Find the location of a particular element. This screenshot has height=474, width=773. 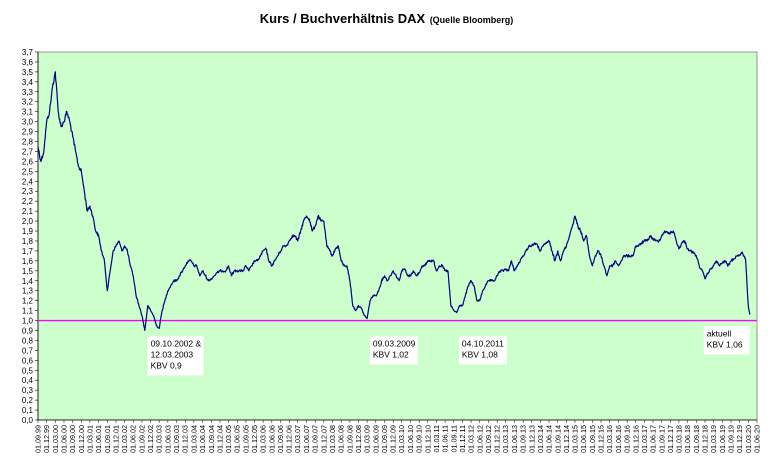

x-tick-label: 01.06.10 is located at coordinates (410, 439).